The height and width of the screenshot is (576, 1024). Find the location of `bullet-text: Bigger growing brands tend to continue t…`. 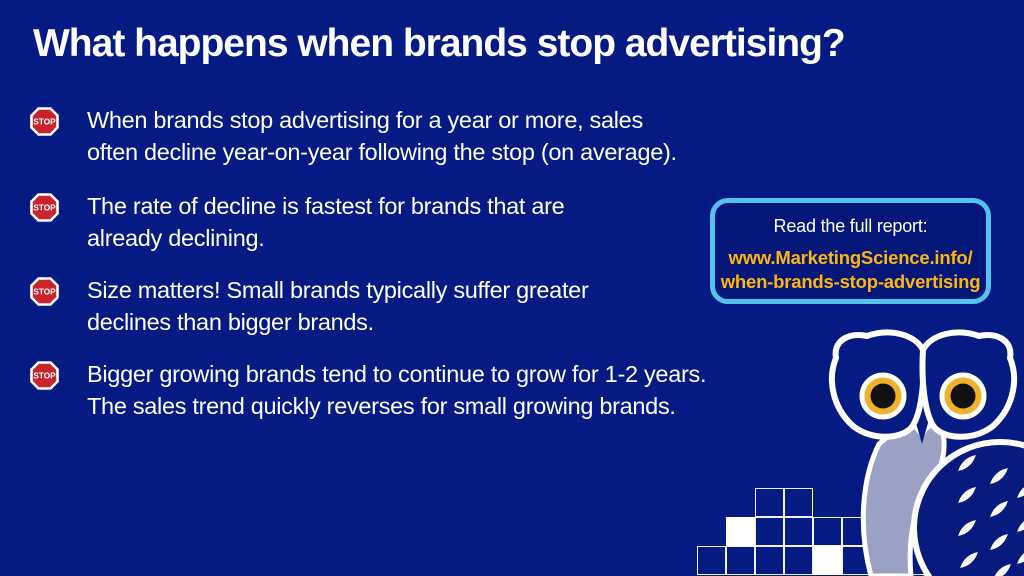

bullet-text: Bigger growing brands tend to continue t… is located at coordinates (396, 390).